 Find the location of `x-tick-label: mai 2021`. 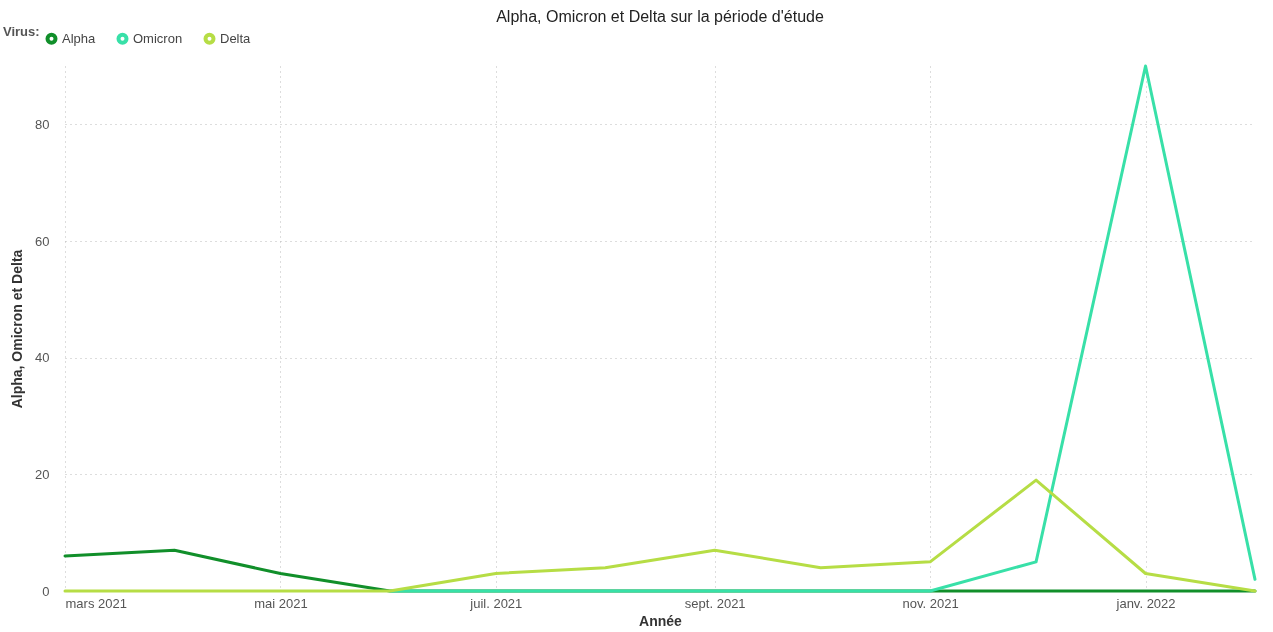

x-tick-label: mai 2021 is located at coordinates (281, 603).